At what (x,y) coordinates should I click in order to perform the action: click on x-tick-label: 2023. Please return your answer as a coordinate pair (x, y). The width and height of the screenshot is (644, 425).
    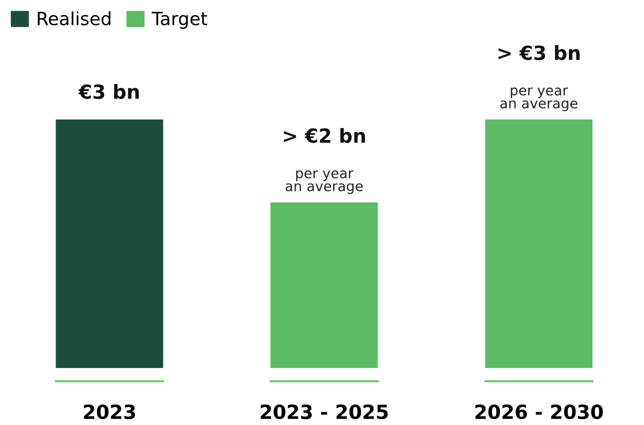
    Looking at the image, I should click on (109, 412).